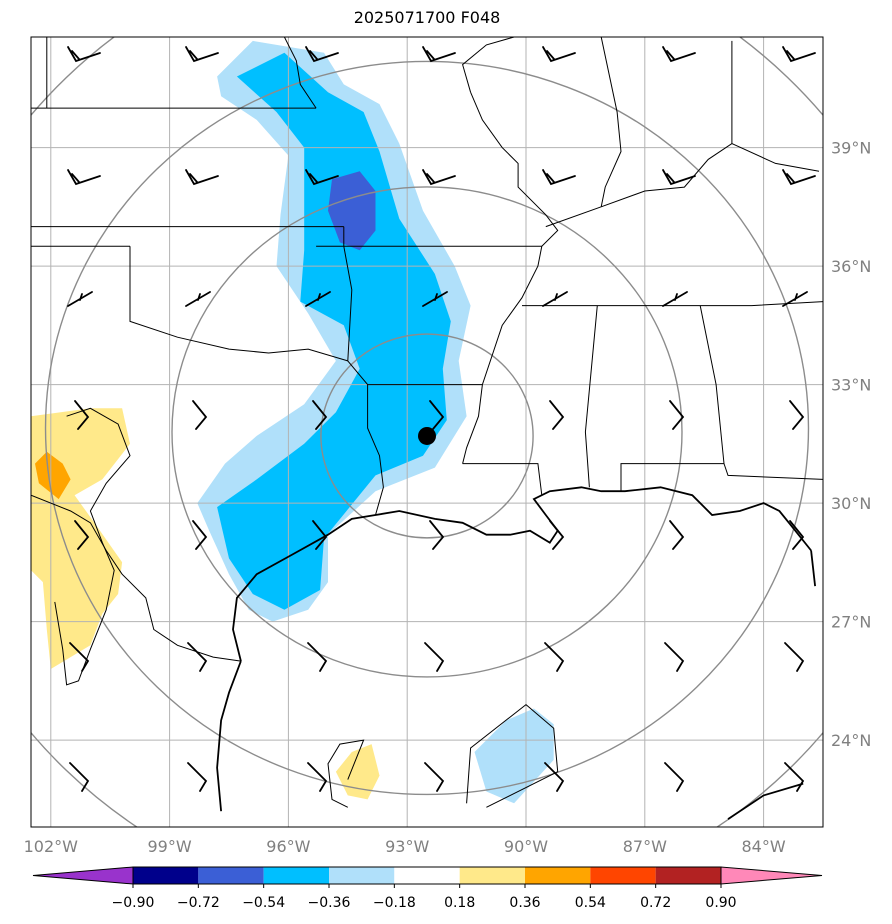  What do you see at coordinates (133, 903) in the screenshot?
I see `colorbar-tick-label: −0.90` at bounding box center [133, 903].